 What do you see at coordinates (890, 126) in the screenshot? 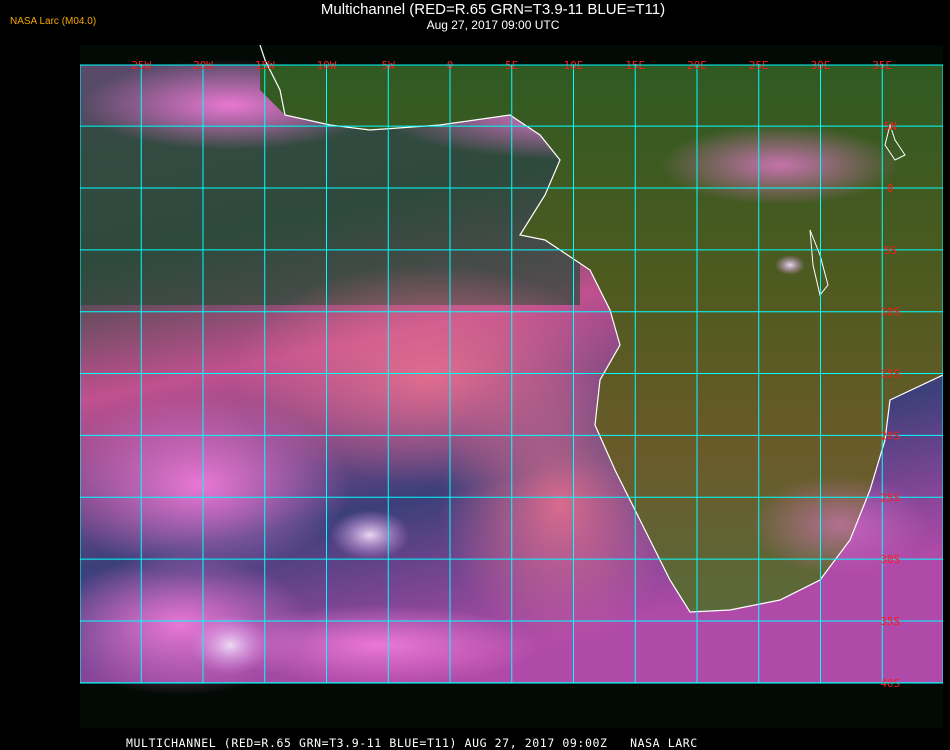
I see `latitude-label: 5N` at bounding box center [890, 126].